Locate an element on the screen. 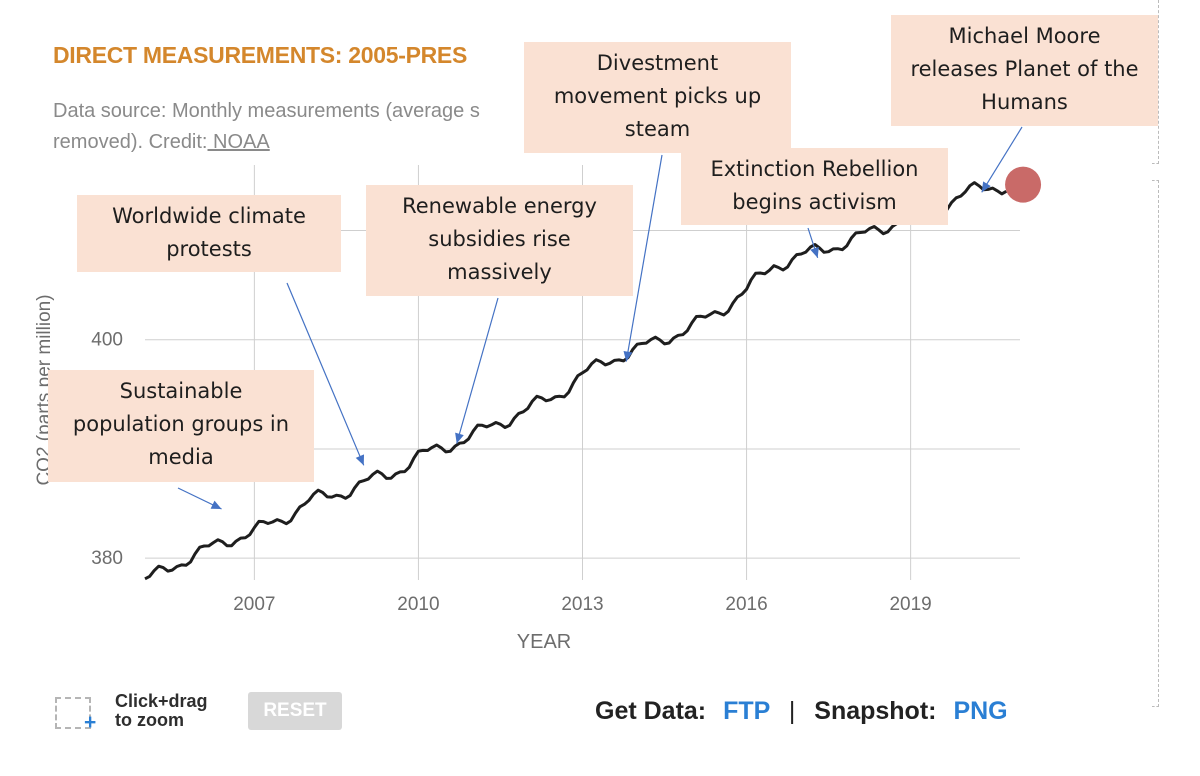  callout-line: steam is located at coordinates (657, 129).